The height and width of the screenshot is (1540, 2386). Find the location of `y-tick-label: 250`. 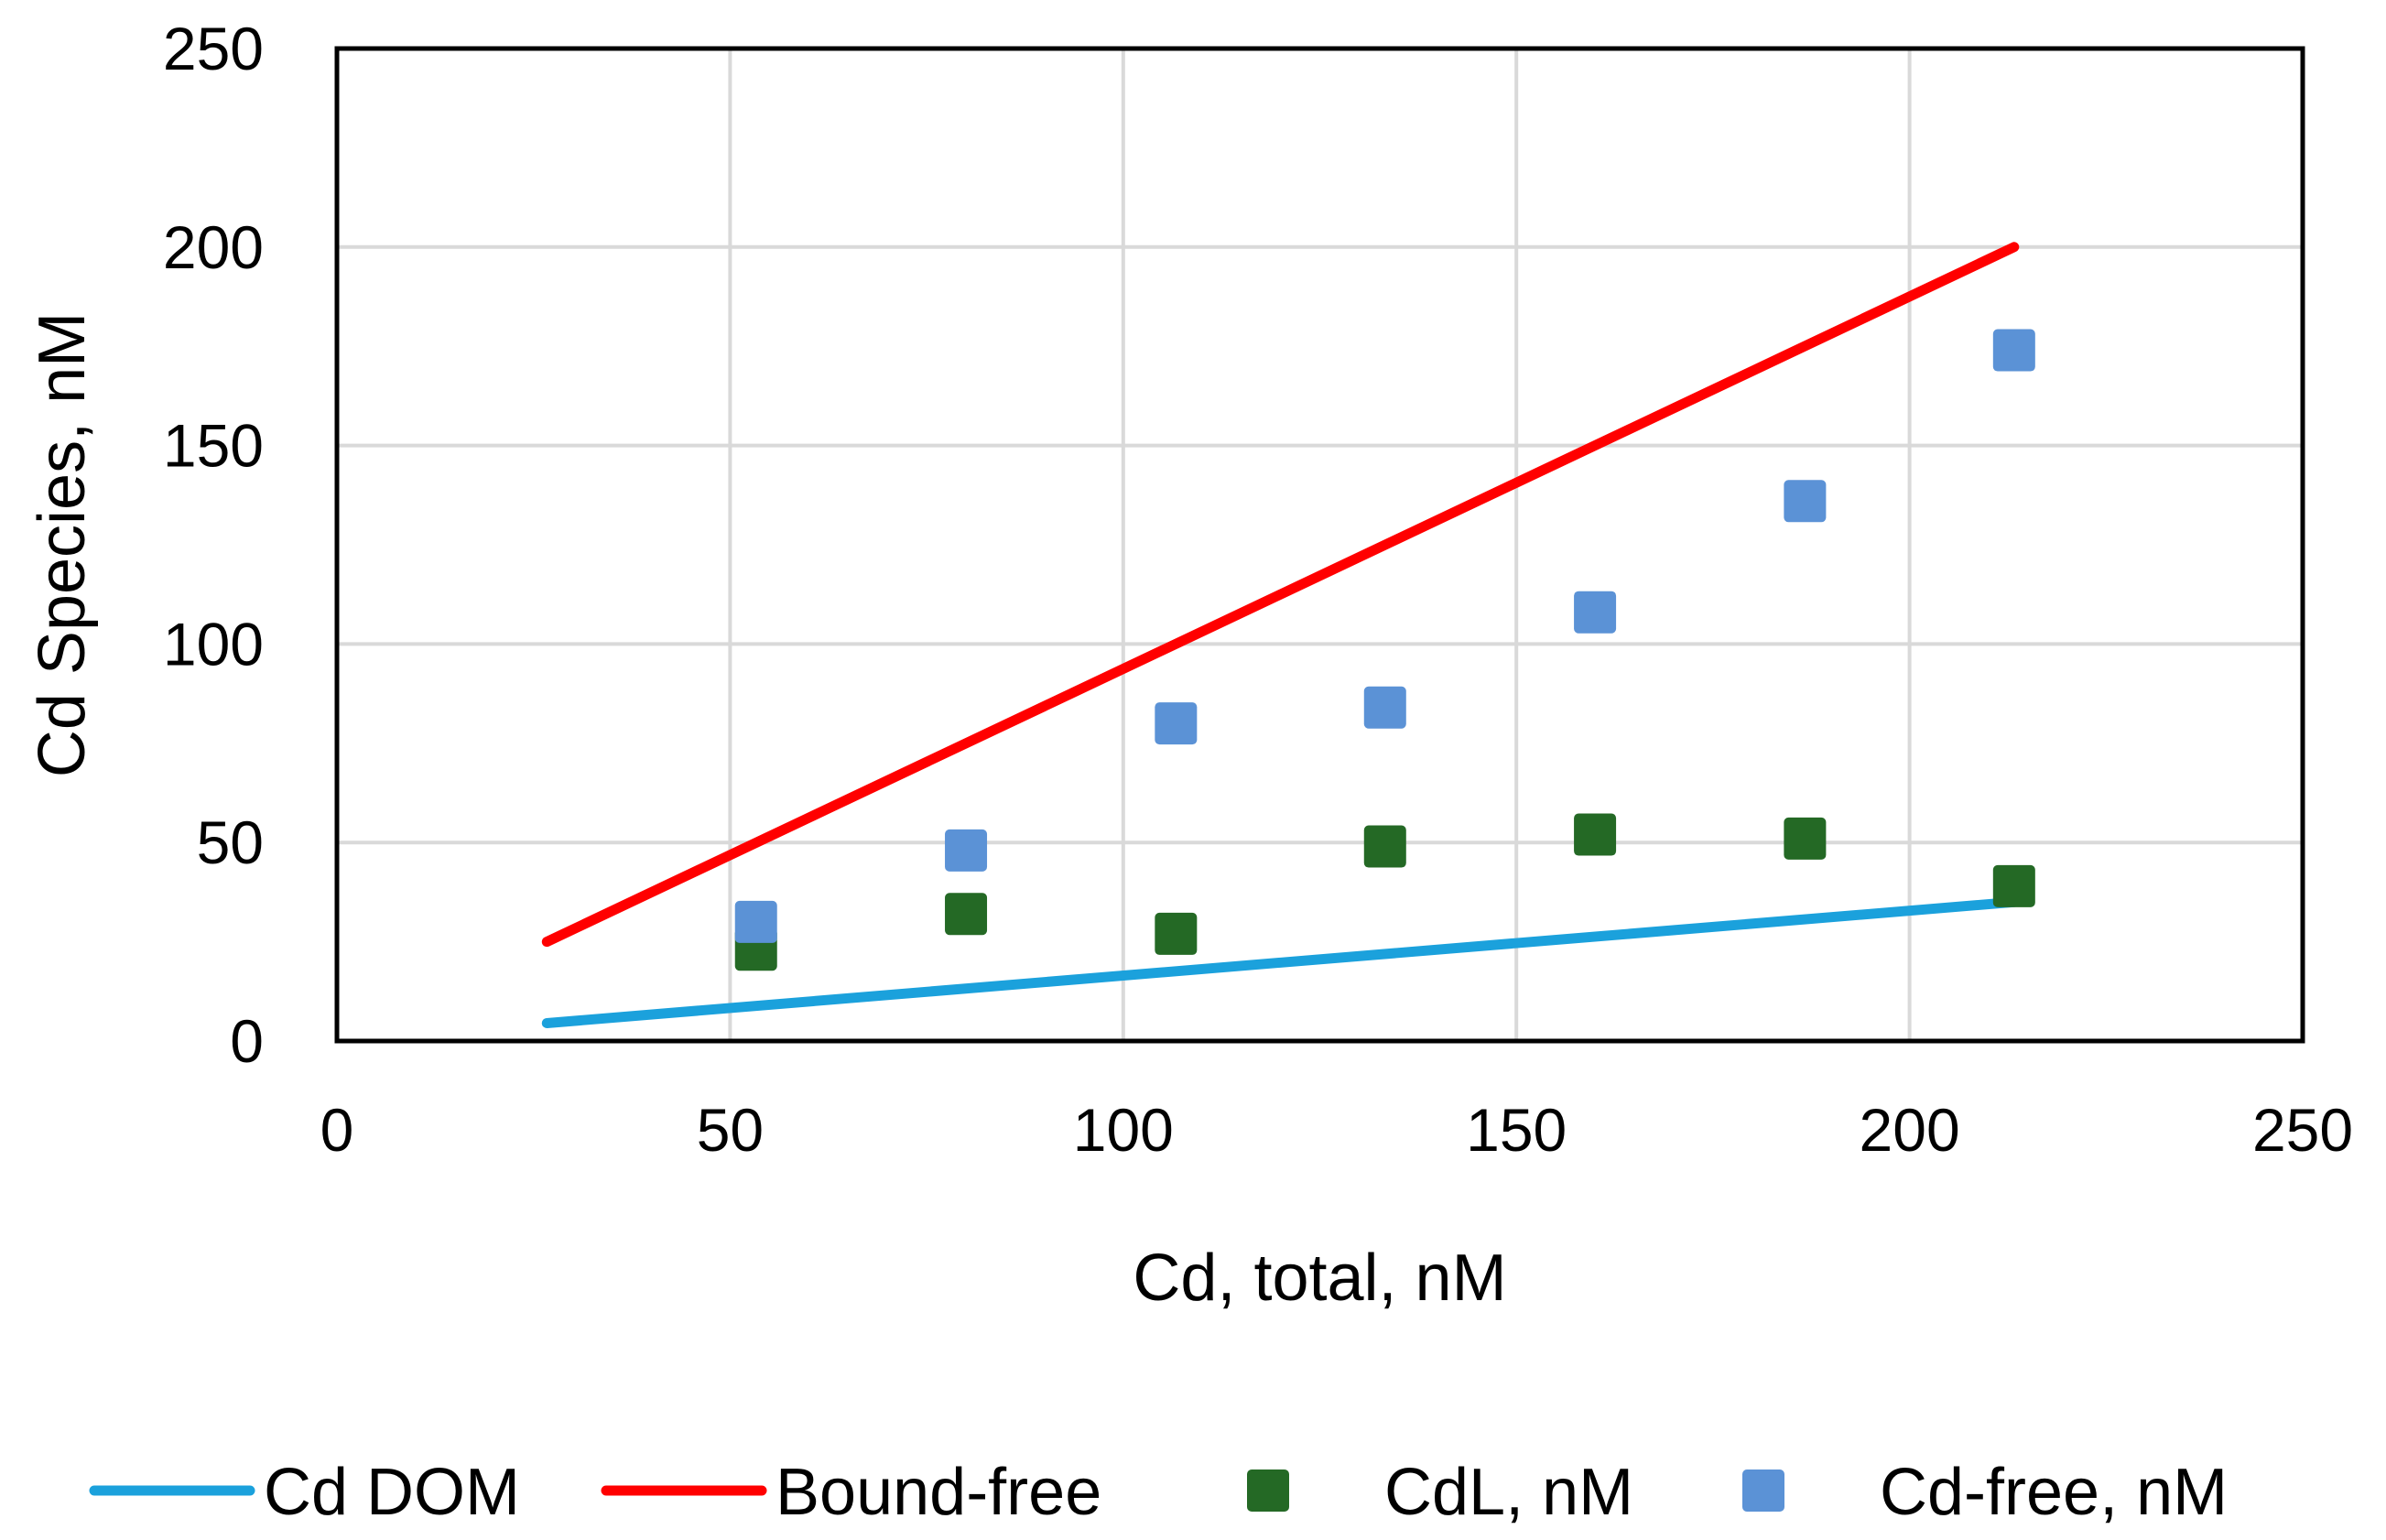

y-tick-label: 250 is located at coordinates (213, 48).